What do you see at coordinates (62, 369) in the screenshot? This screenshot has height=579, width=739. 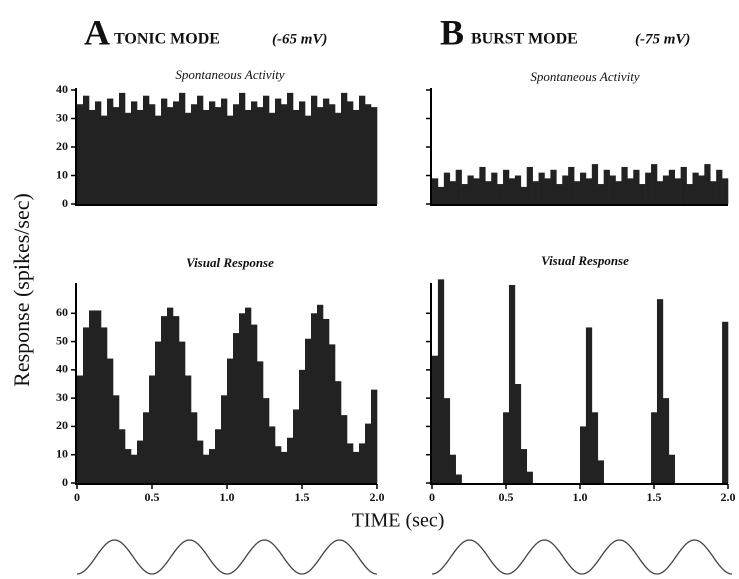 I see `y-tick-label: 40` at bounding box center [62, 369].